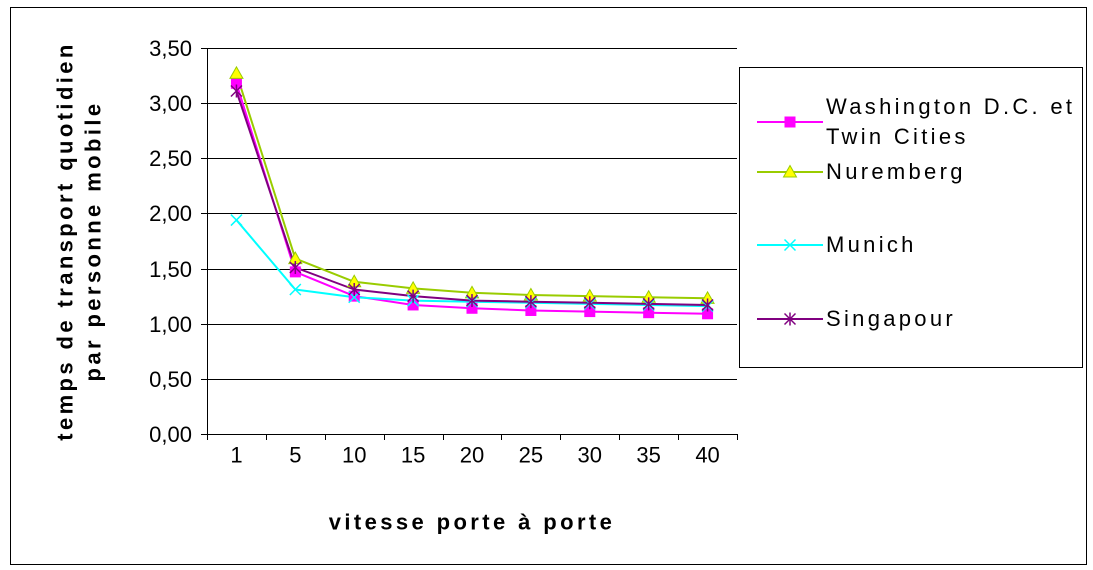 This screenshot has height=570, width=1093. What do you see at coordinates (648, 455) in the screenshot?
I see `x-tick-label: 35` at bounding box center [648, 455].